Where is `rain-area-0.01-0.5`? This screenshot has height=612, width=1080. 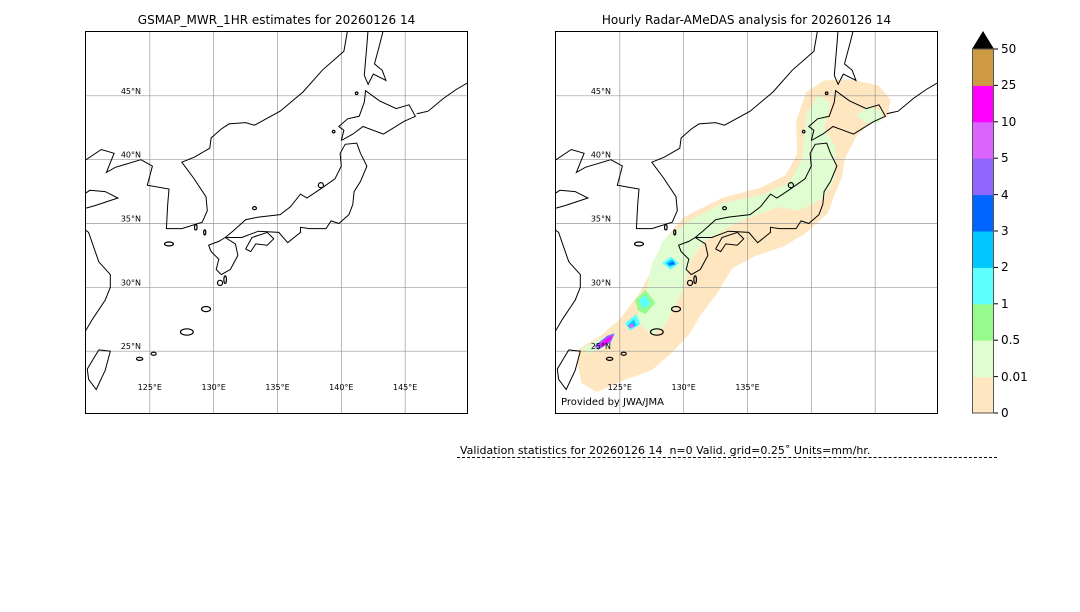
rain-area-0.01-0.5 is located at coordinates (869, 114).